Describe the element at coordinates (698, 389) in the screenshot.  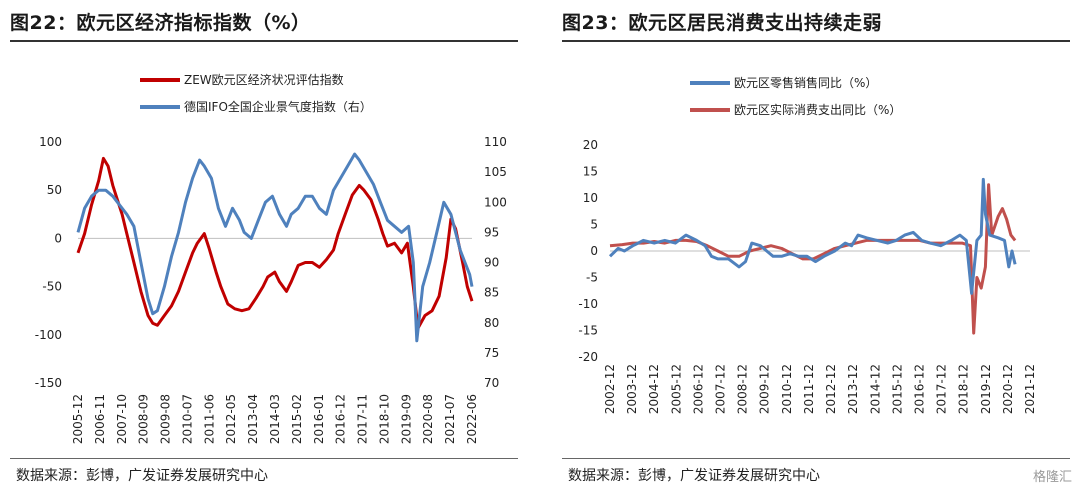
I see `x-tick-label: 2006-12` at that location.